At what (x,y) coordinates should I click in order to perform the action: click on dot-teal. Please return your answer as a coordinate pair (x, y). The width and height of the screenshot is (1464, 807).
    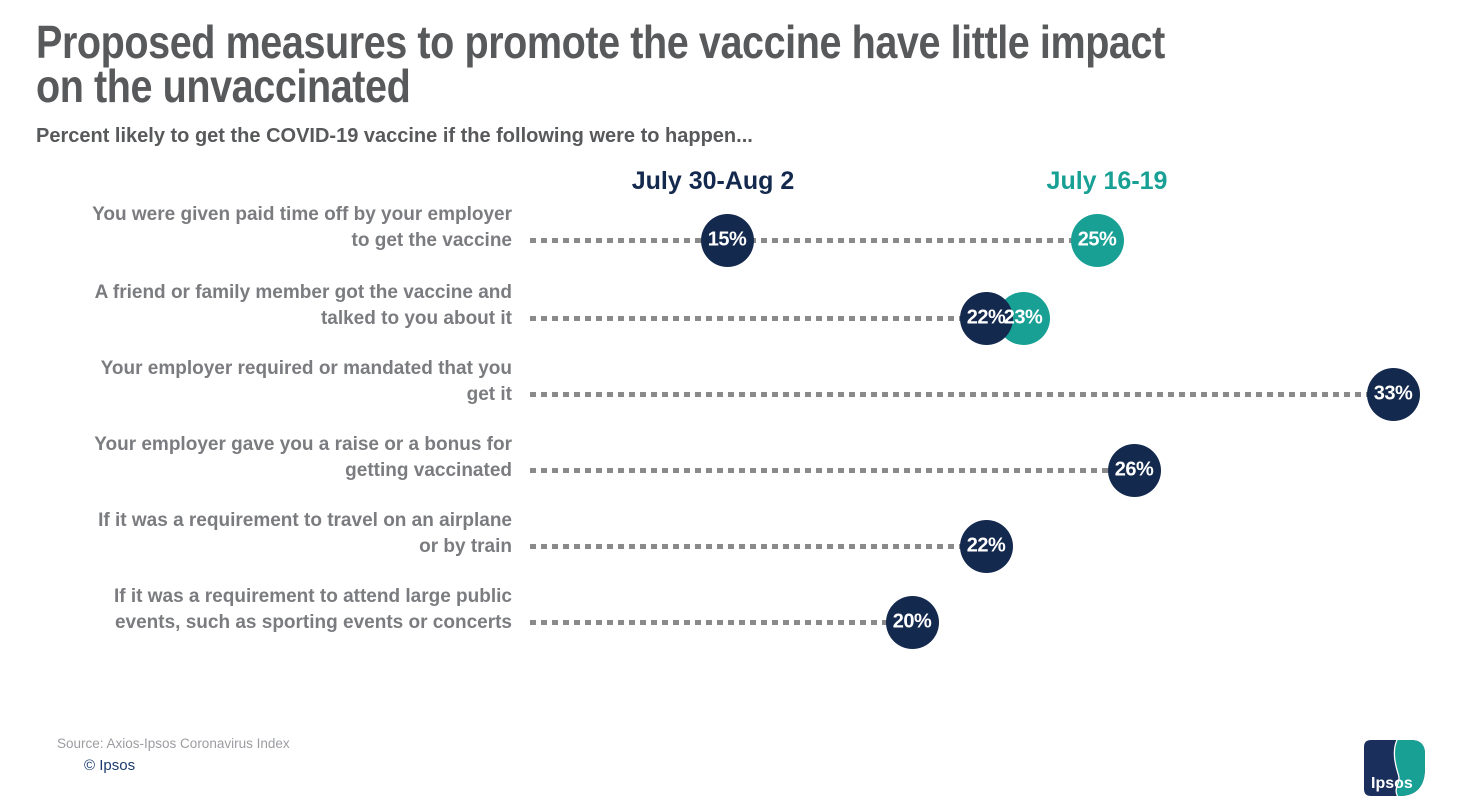
    Looking at the image, I should click on (1097, 240).